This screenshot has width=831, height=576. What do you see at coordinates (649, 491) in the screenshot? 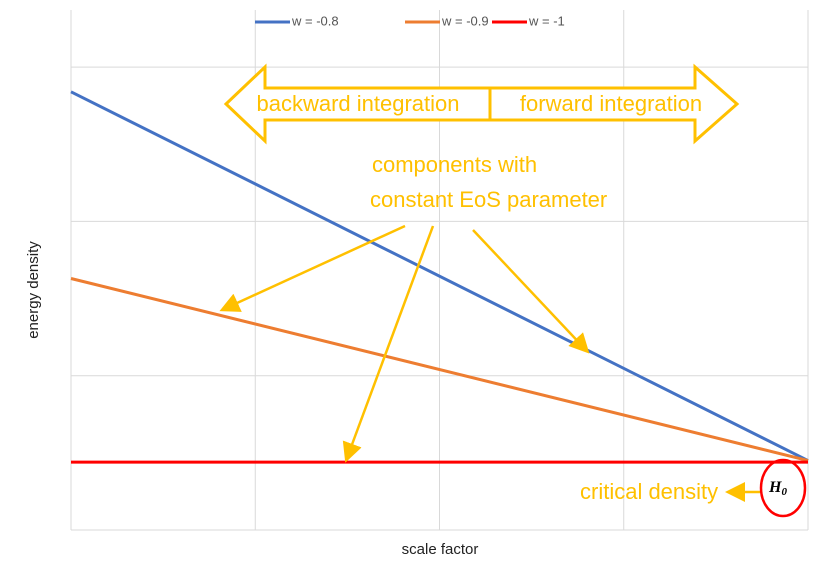
I see `critical-label: critical density` at bounding box center [649, 491].